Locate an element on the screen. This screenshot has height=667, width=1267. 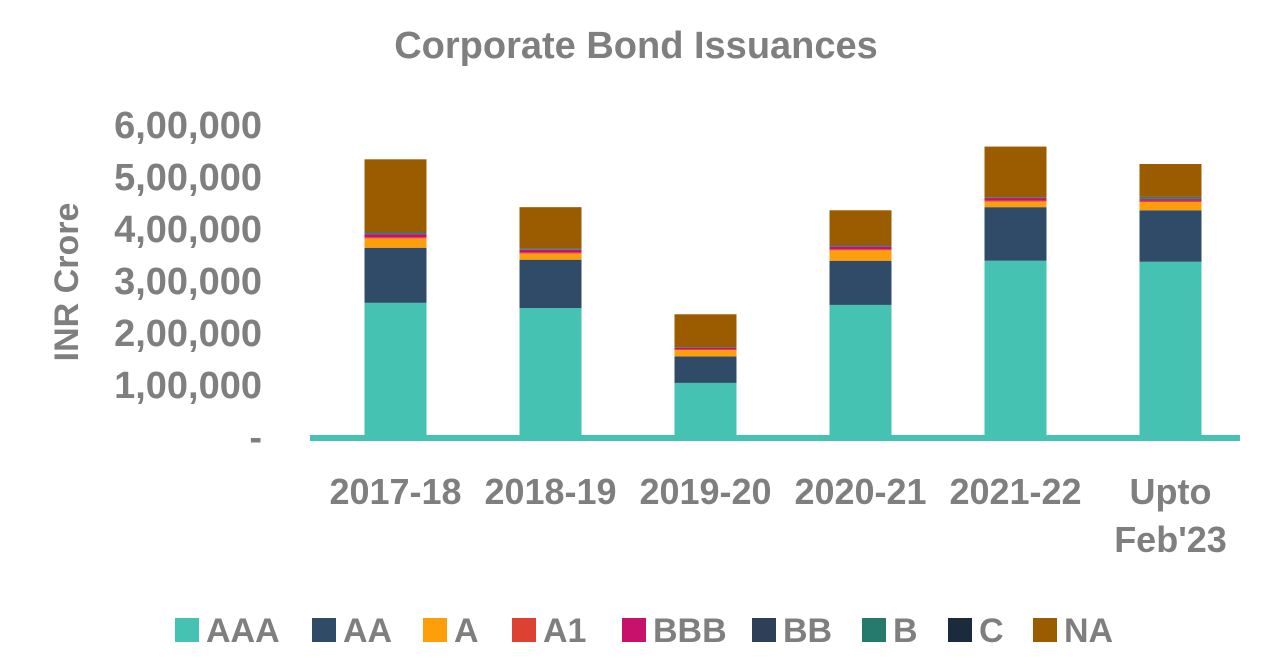
legend-item-aa: AA is located at coordinates (352, 631).